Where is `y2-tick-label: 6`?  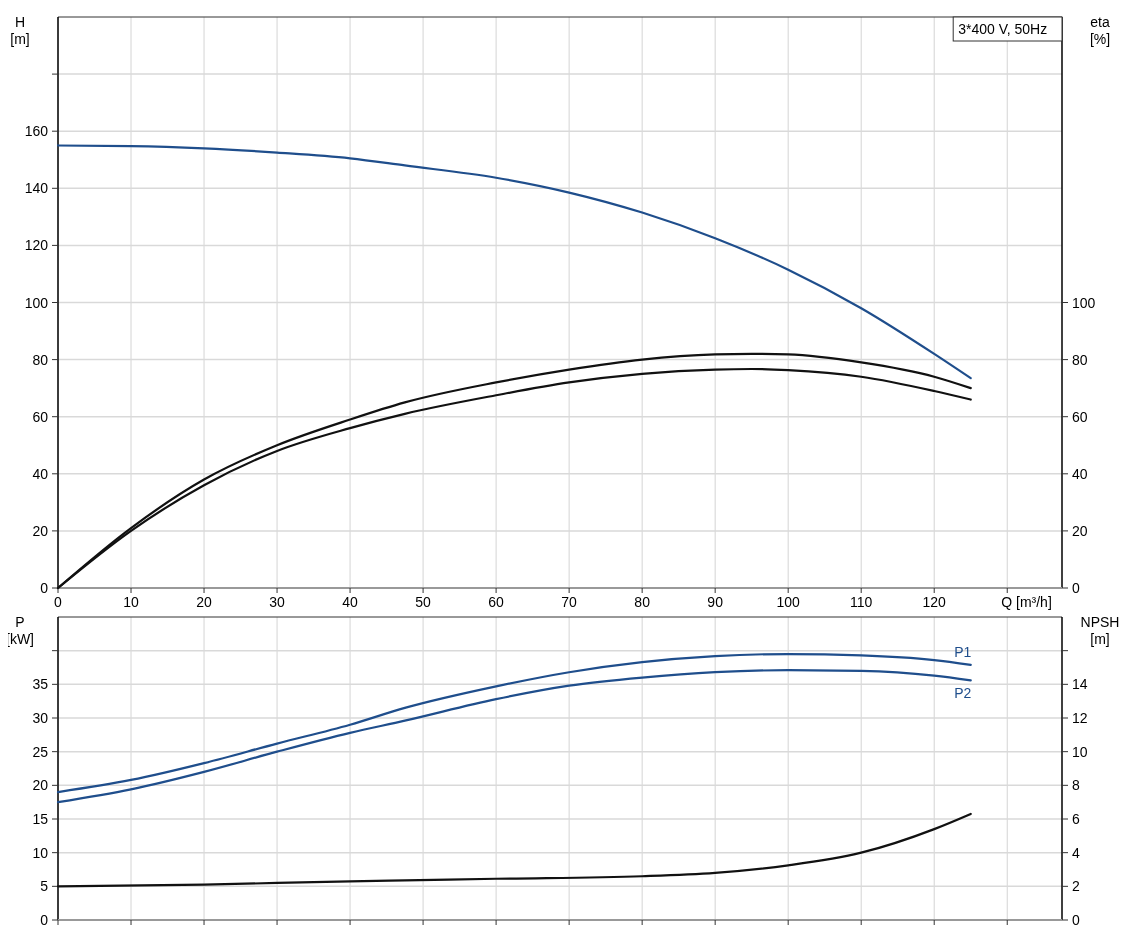 y2-tick-label: 6 is located at coordinates (1076, 819).